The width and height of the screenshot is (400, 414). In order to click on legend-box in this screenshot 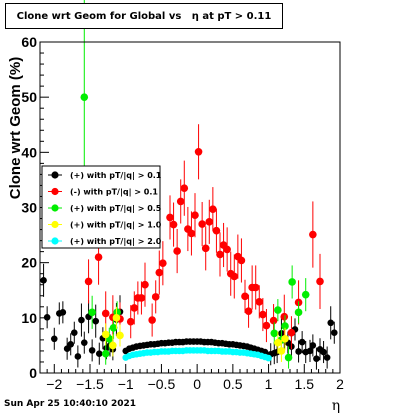, I will do `click(101, 207)`.